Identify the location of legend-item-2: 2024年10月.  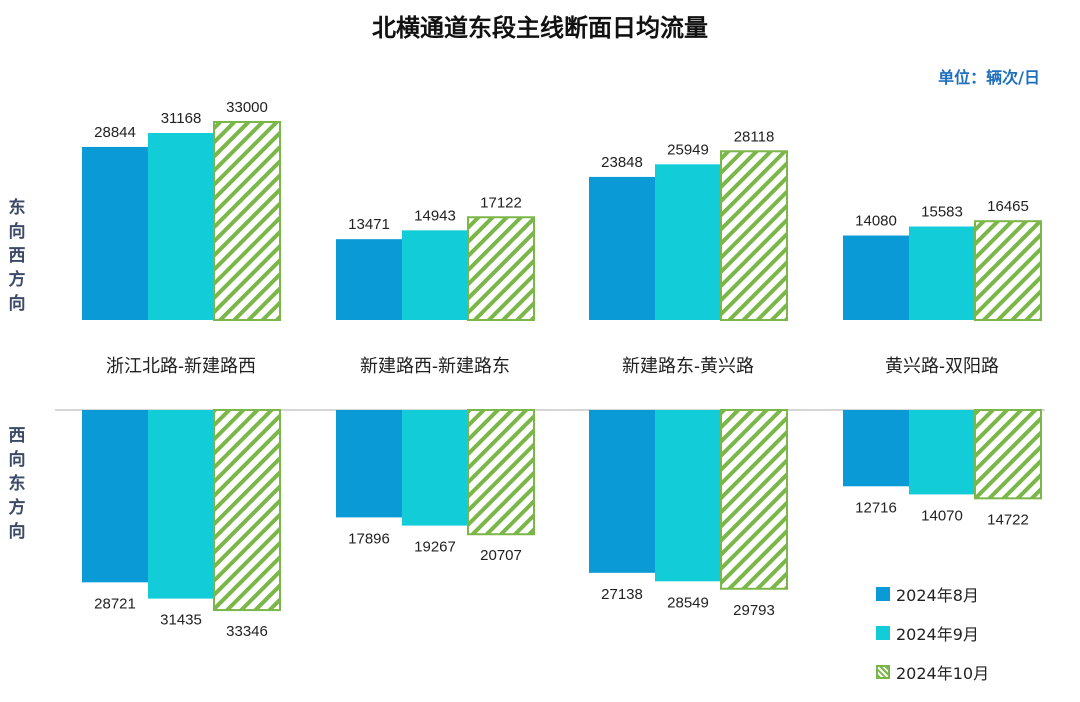
(932, 671).